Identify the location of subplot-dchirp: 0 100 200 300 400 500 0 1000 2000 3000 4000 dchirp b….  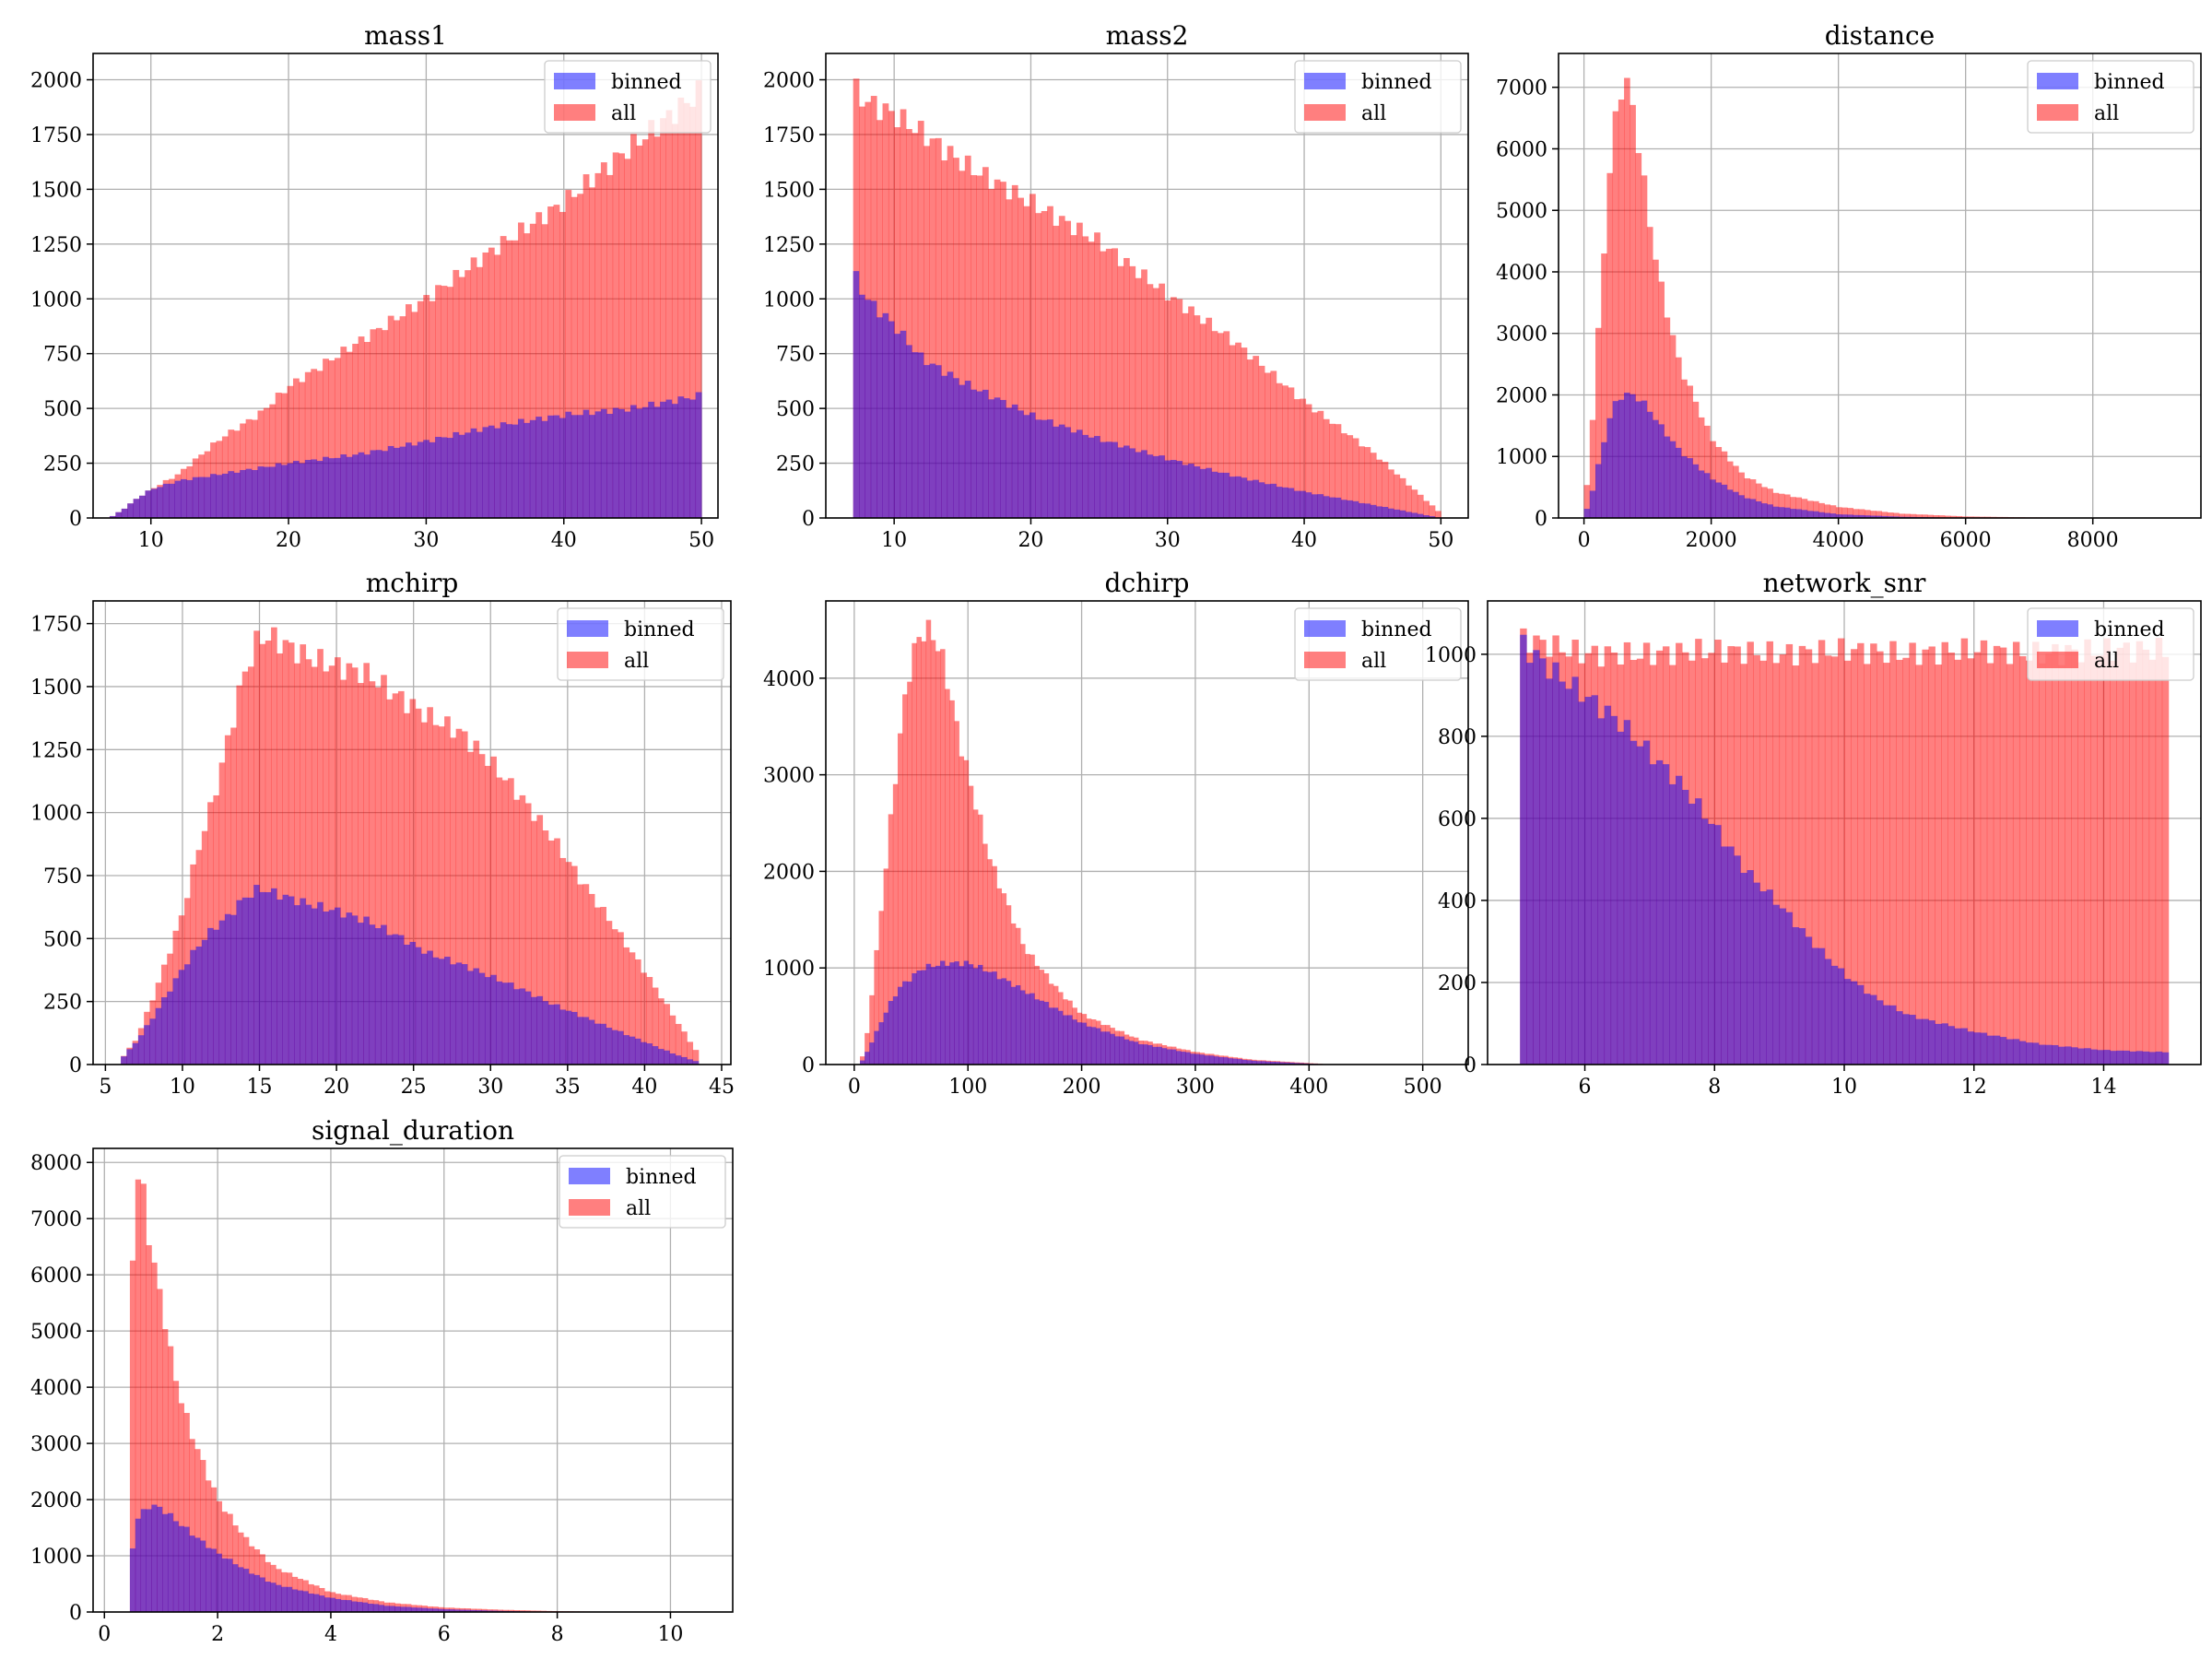
(1116, 833).